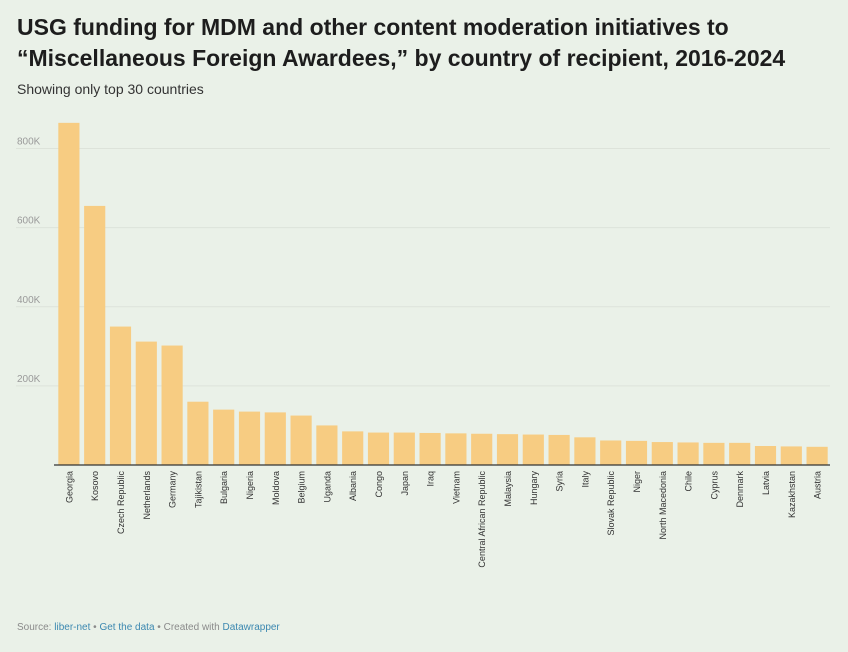 The height and width of the screenshot is (652, 848). What do you see at coordinates (818, 485) in the screenshot?
I see `x-tick-label: Austria` at bounding box center [818, 485].